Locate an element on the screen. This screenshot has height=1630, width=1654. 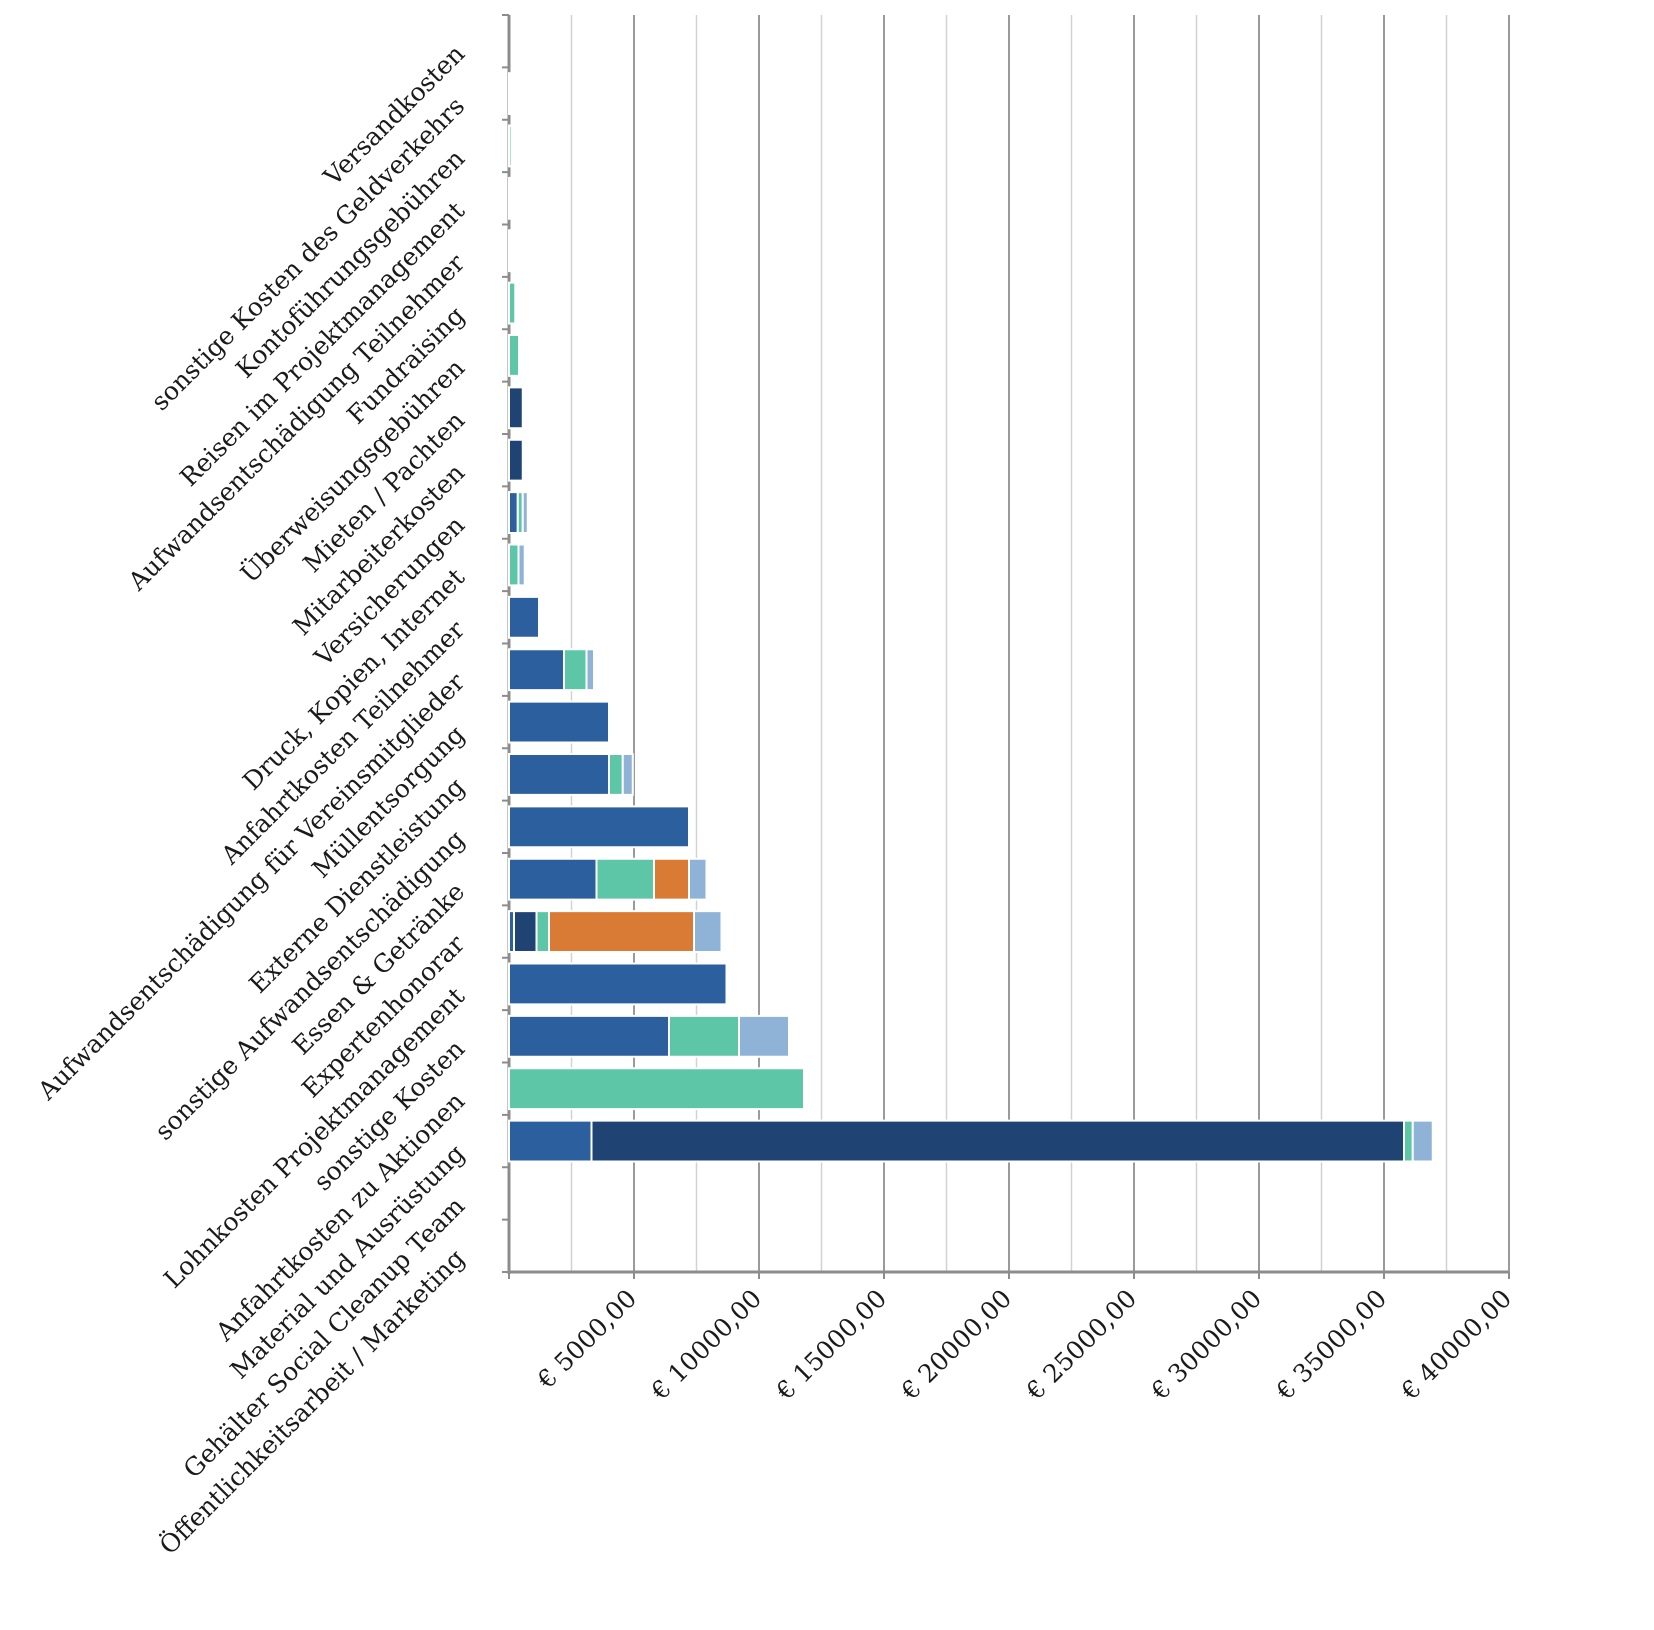
x-tick-label: € 35000,00 is located at coordinates (1331, 1345).